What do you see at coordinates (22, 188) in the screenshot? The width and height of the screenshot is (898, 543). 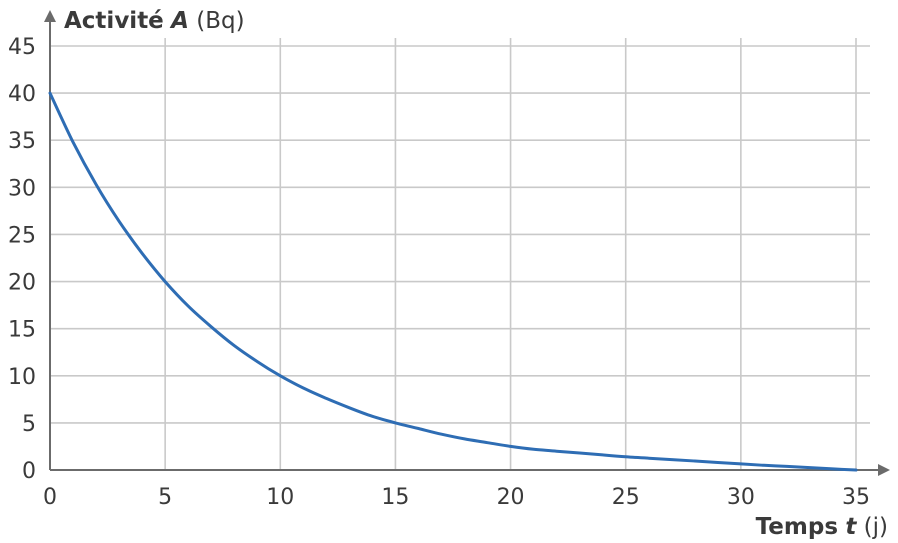 I see `y-tick-label: 30` at bounding box center [22, 188].